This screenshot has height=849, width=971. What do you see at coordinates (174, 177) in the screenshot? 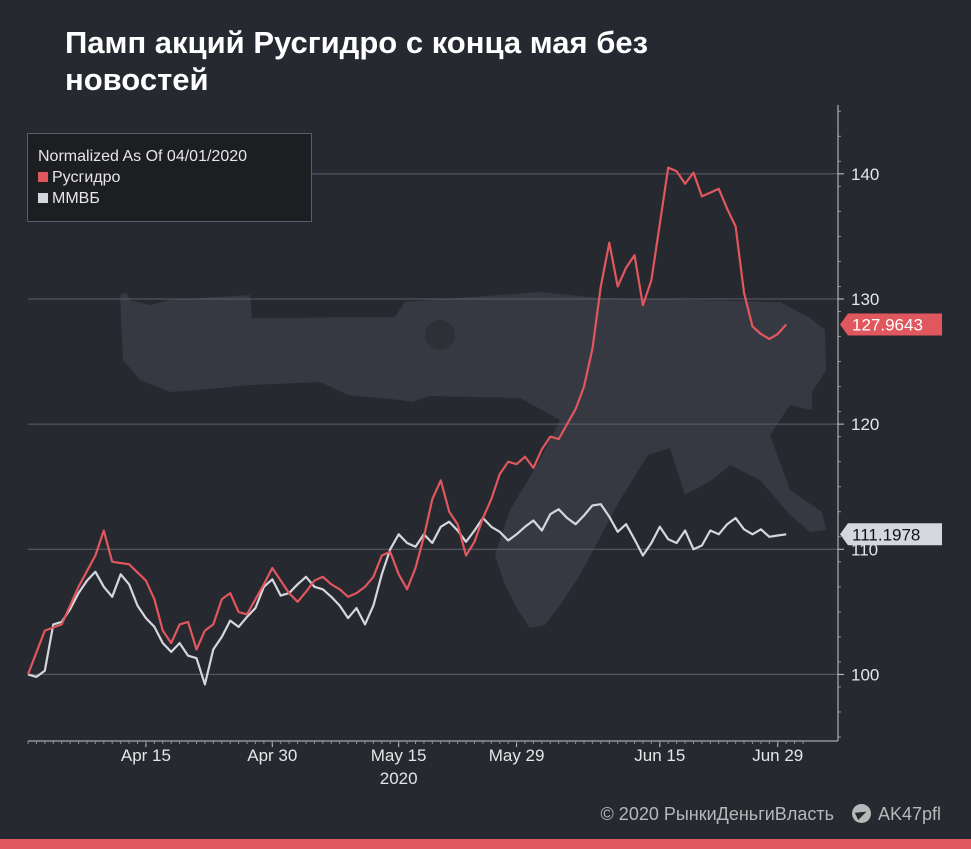
I see `legend-item-rusgidro: Русгидро` at bounding box center [174, 177].